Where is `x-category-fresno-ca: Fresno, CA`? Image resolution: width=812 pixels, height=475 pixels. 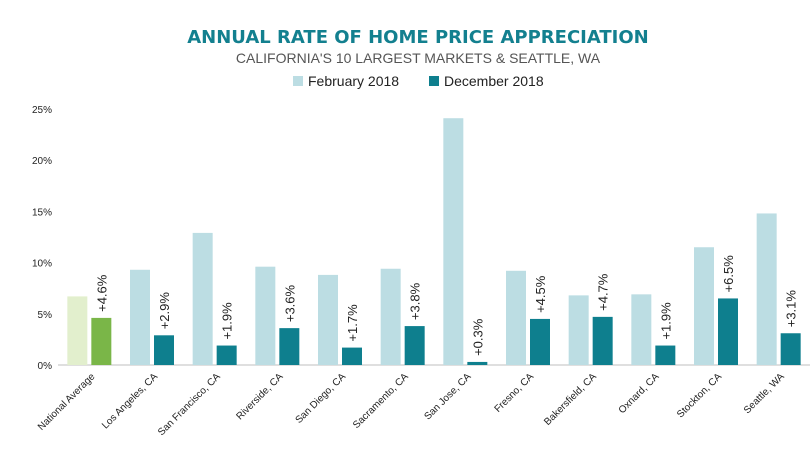 x-category-fresno-ca: Fresno, CA is located at coordinates (515, 393).